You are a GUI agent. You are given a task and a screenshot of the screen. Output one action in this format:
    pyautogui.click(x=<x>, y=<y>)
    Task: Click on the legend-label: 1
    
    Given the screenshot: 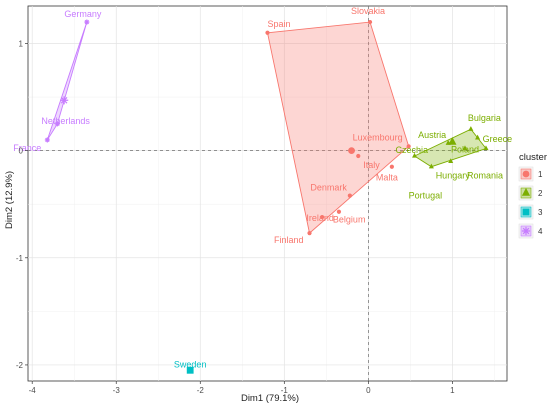 What is the action you would take?
    pyautogui.click(x=540, y=174)
    